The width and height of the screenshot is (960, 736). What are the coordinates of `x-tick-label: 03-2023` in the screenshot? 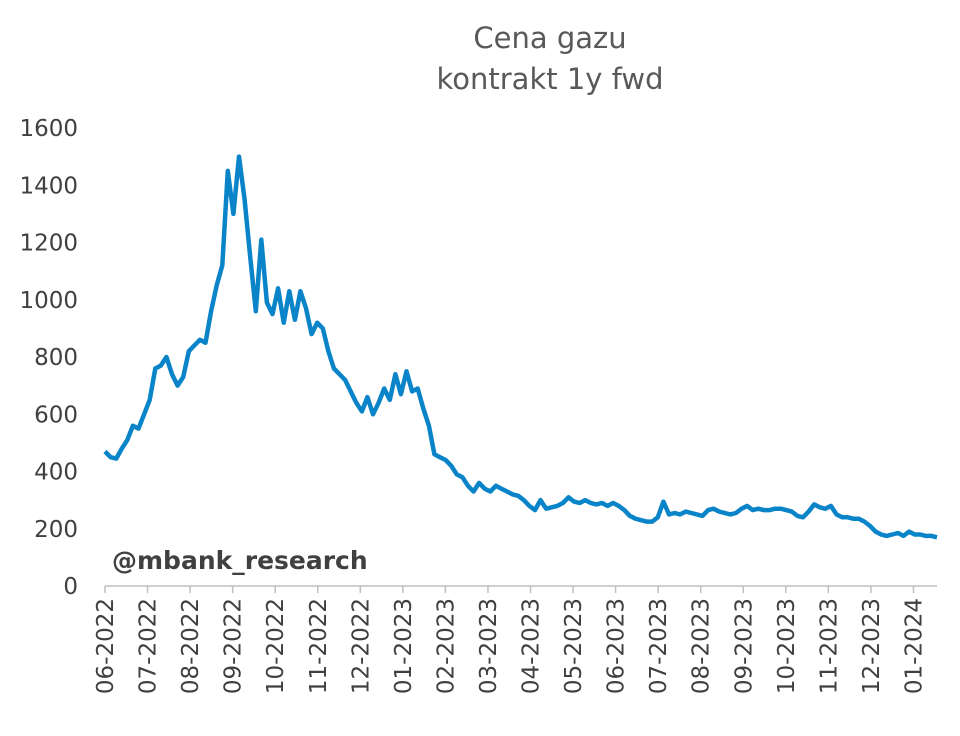 It's located at (489, 646).